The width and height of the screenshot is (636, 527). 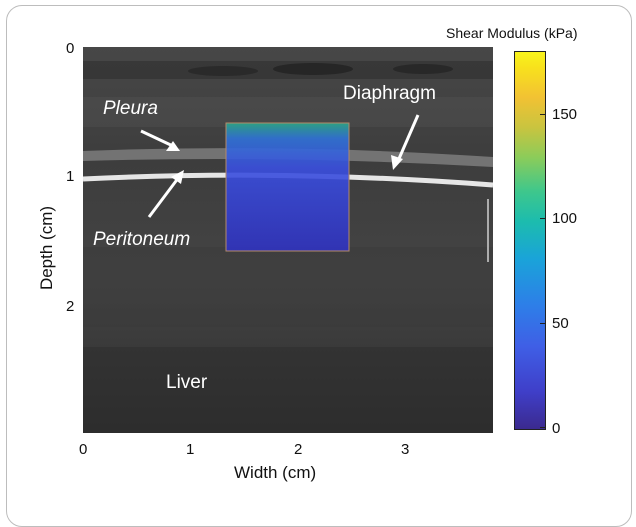 I want to click on diaphragm-label: Diaphragm, so click(x=389, y=93).